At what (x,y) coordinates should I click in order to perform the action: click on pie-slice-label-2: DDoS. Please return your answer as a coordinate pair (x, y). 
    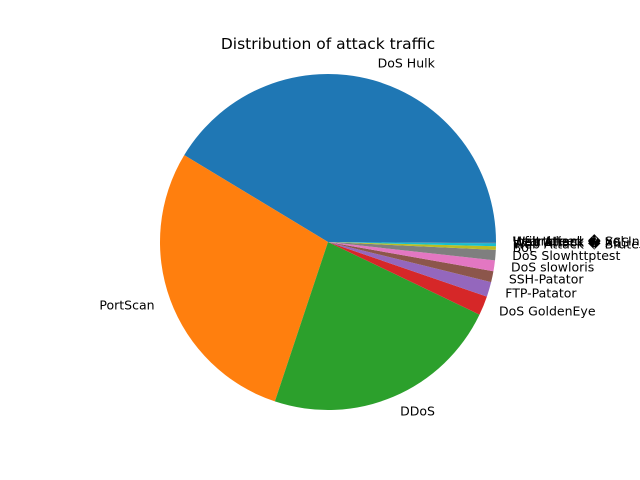
    Looking at the image, I should click on (417, 411).